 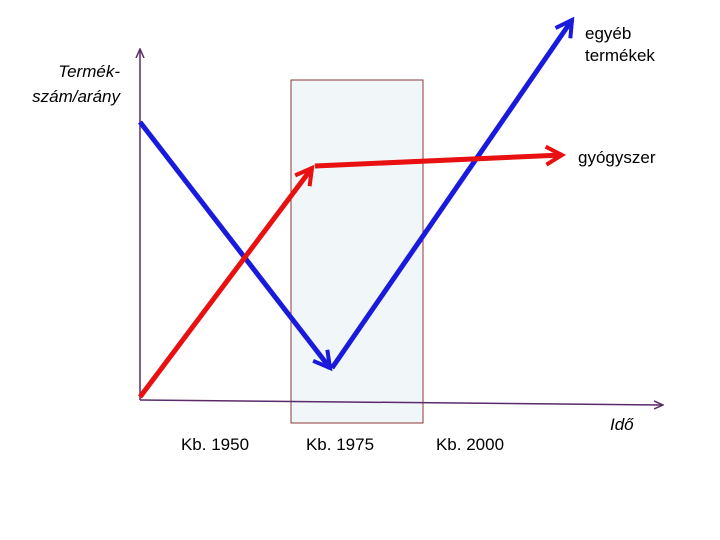 I want to click on curve-label: termékek, so click(x=620, y=55).